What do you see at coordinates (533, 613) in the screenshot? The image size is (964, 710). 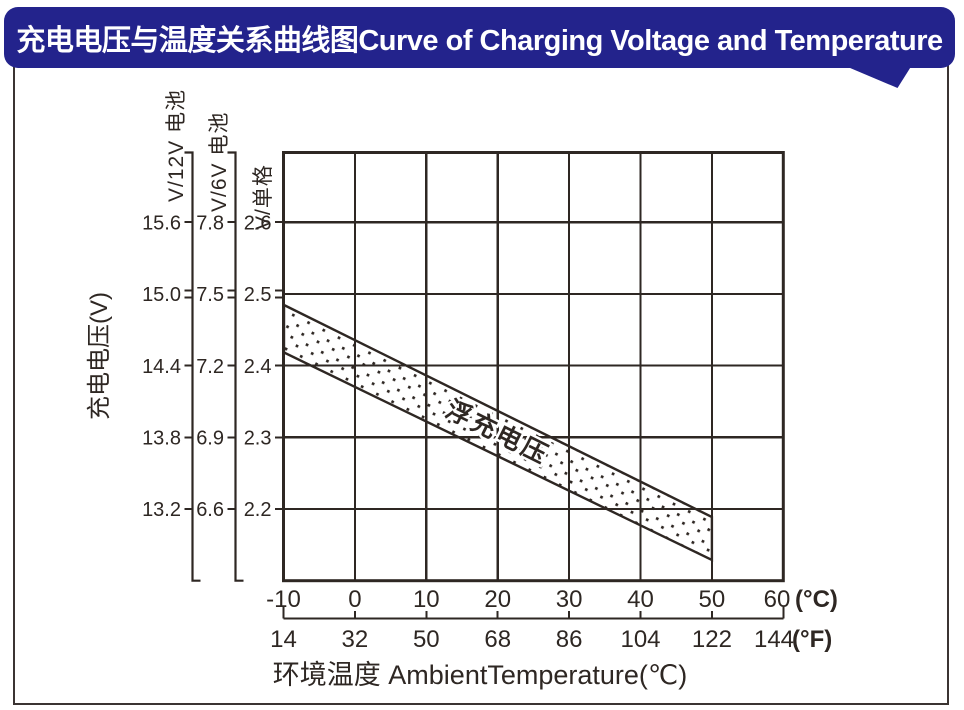 I see `fahrenheit-ruler` at bounding box center [533, 613].